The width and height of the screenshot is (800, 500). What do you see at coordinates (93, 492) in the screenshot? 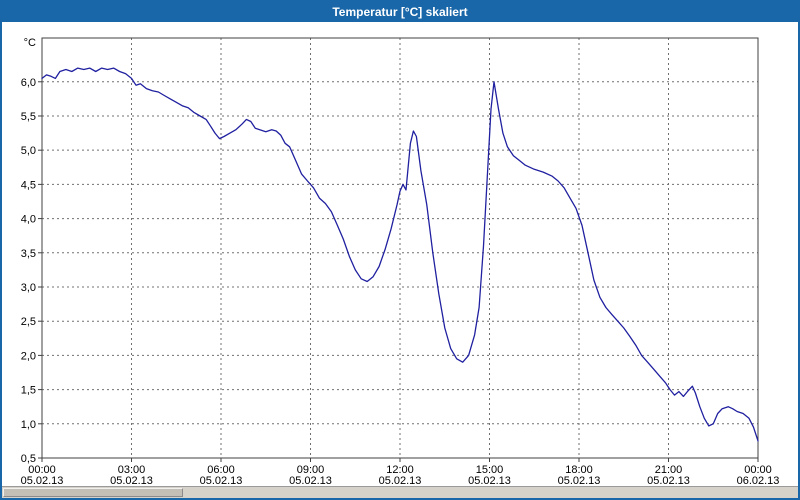
I see `scrollbar-thumb` at bounding box center [93, 492].